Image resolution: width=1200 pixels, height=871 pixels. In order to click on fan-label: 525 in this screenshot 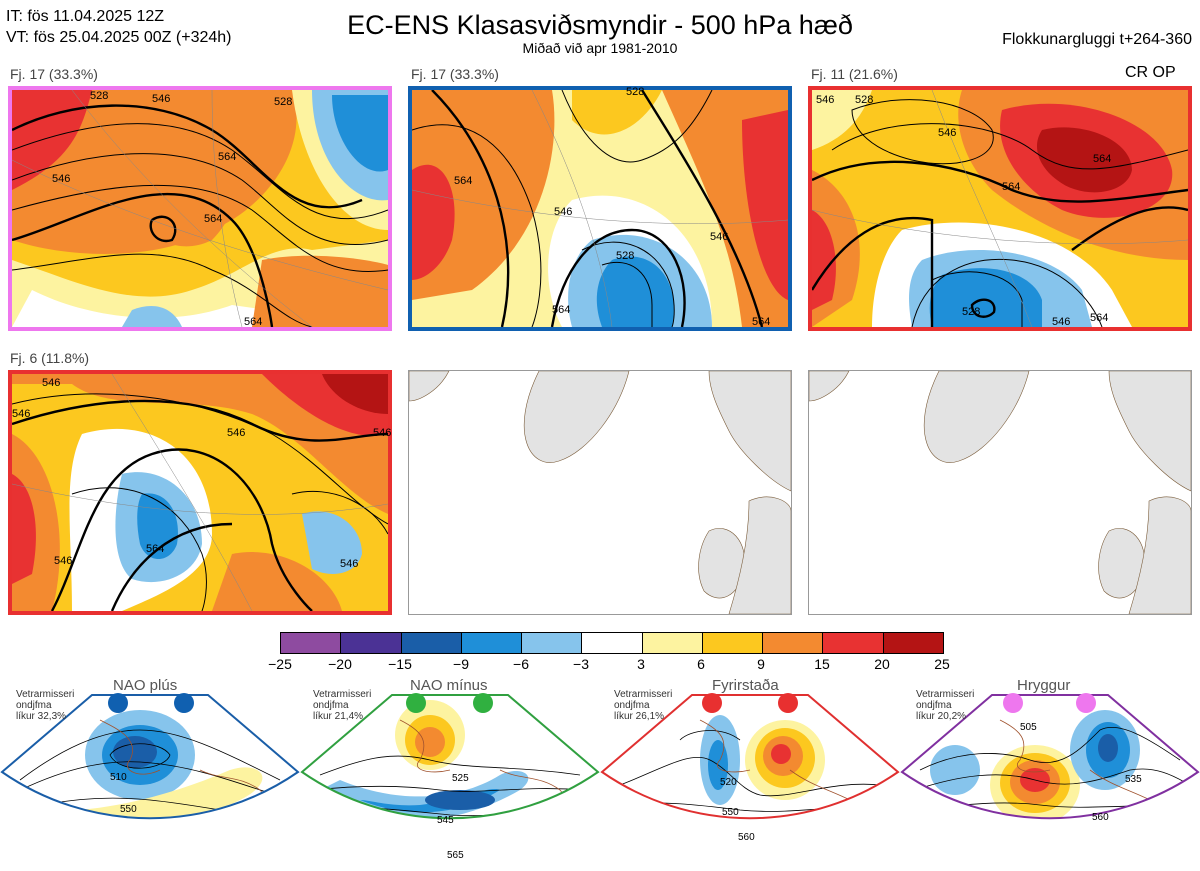, I will do `click(460, 778)`.